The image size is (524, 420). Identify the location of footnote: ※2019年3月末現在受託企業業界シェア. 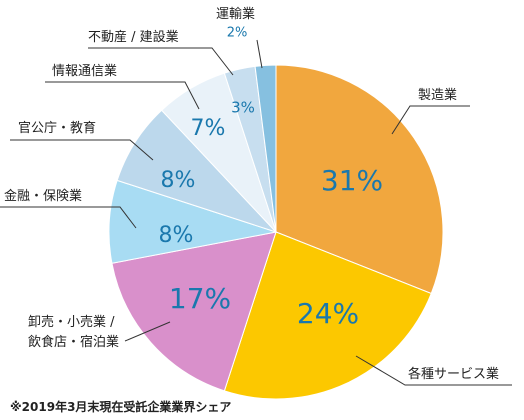
(121, 407).